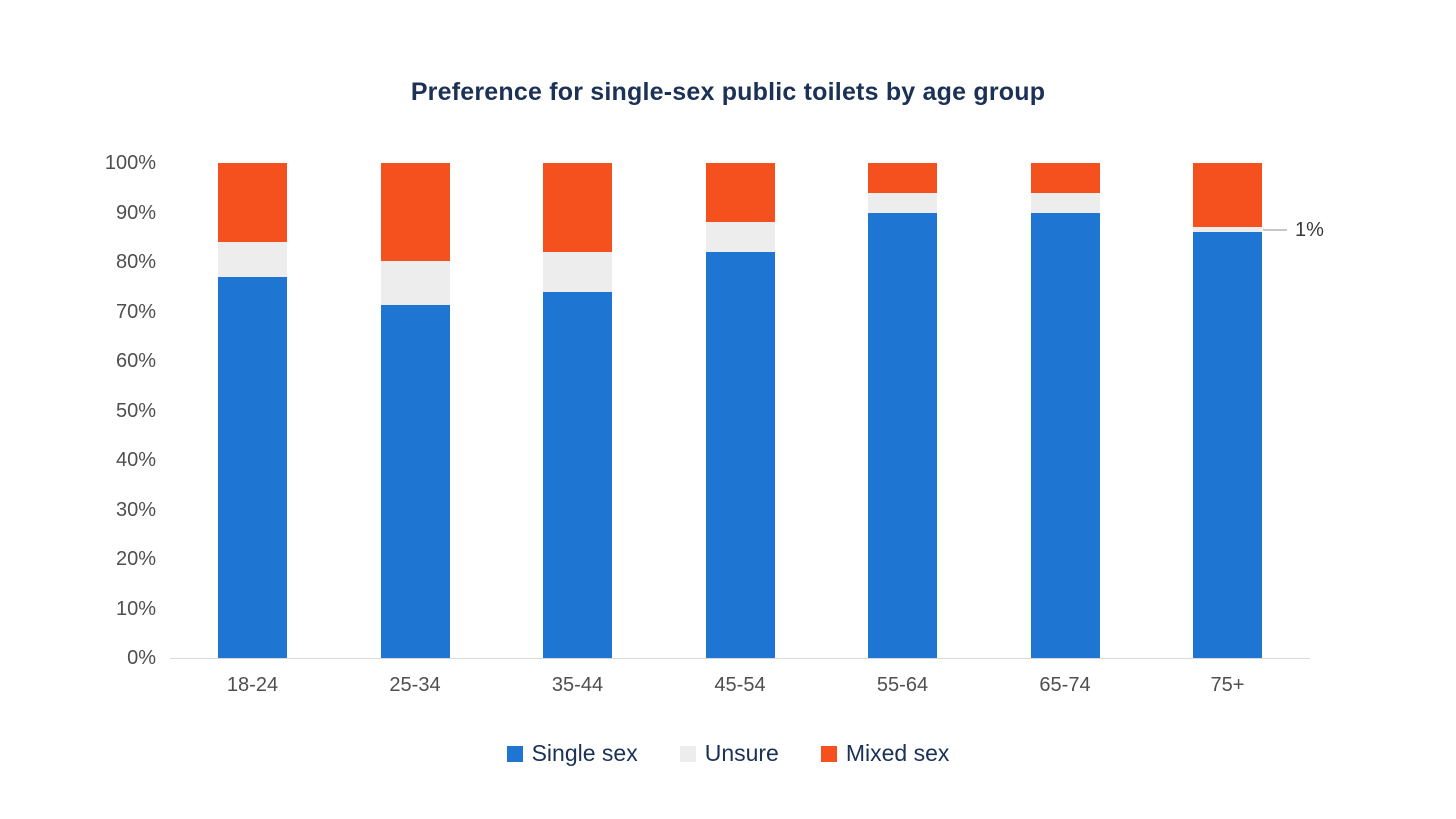 Image resolution: width=1456 pixels, height=819 pixels. Describe the element at coordinates (141, 658) in the screenshot. I see `y-tick-label: 0%` at that location.